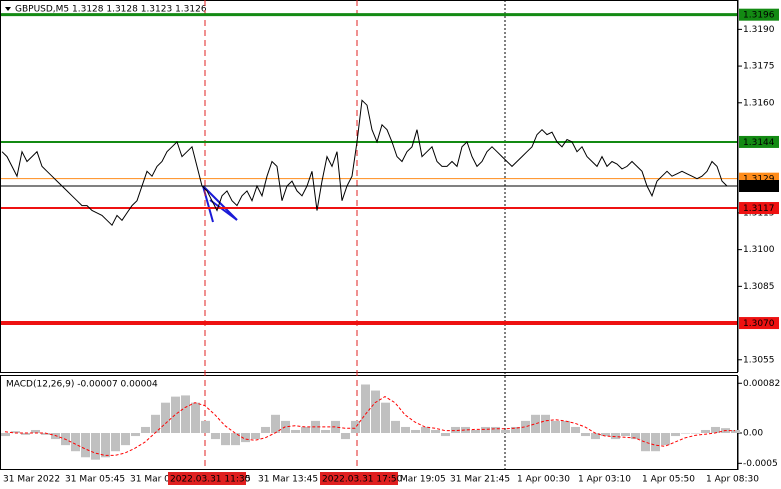 Image resolution: width=781 pixels, height=489 pixels. I want to click on level-label: 1.3144, so click(759, 143).